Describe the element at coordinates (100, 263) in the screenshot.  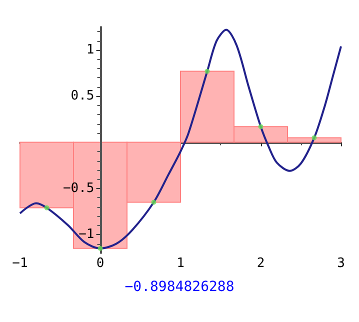
I see `x-tick-label: 0` at that location.